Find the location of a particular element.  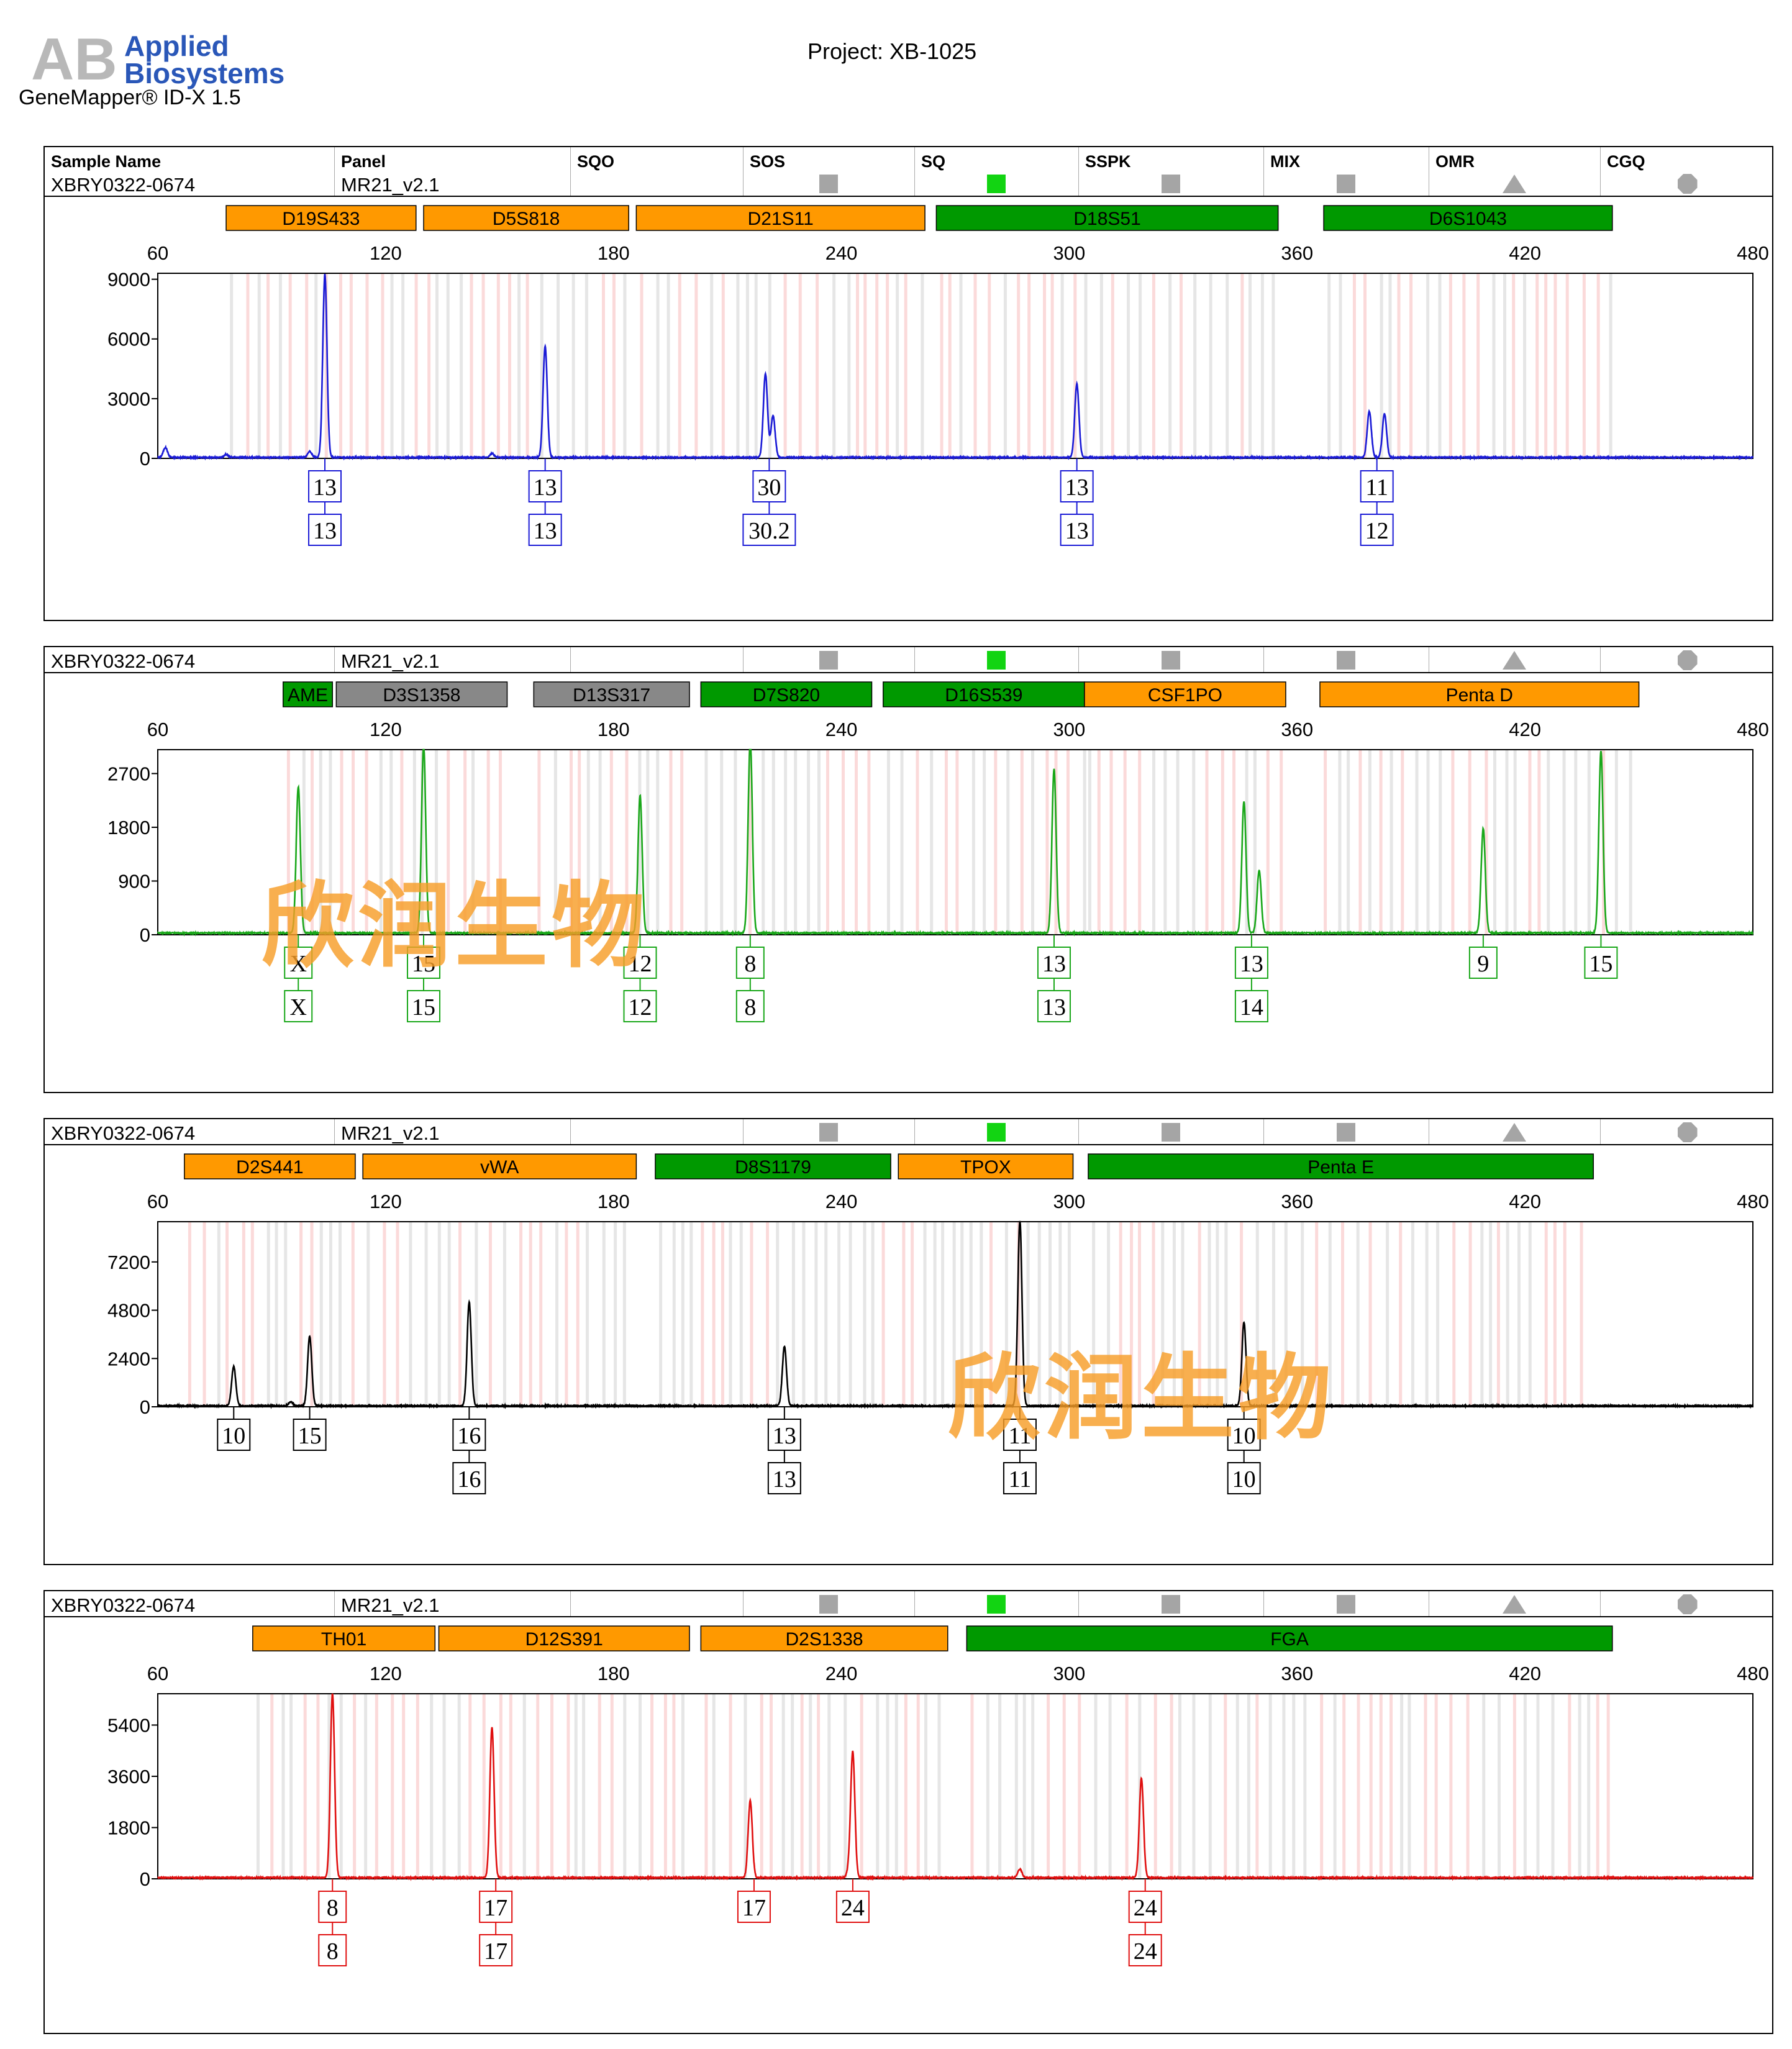

marker-tpox is located at coordinates (986, 1166).